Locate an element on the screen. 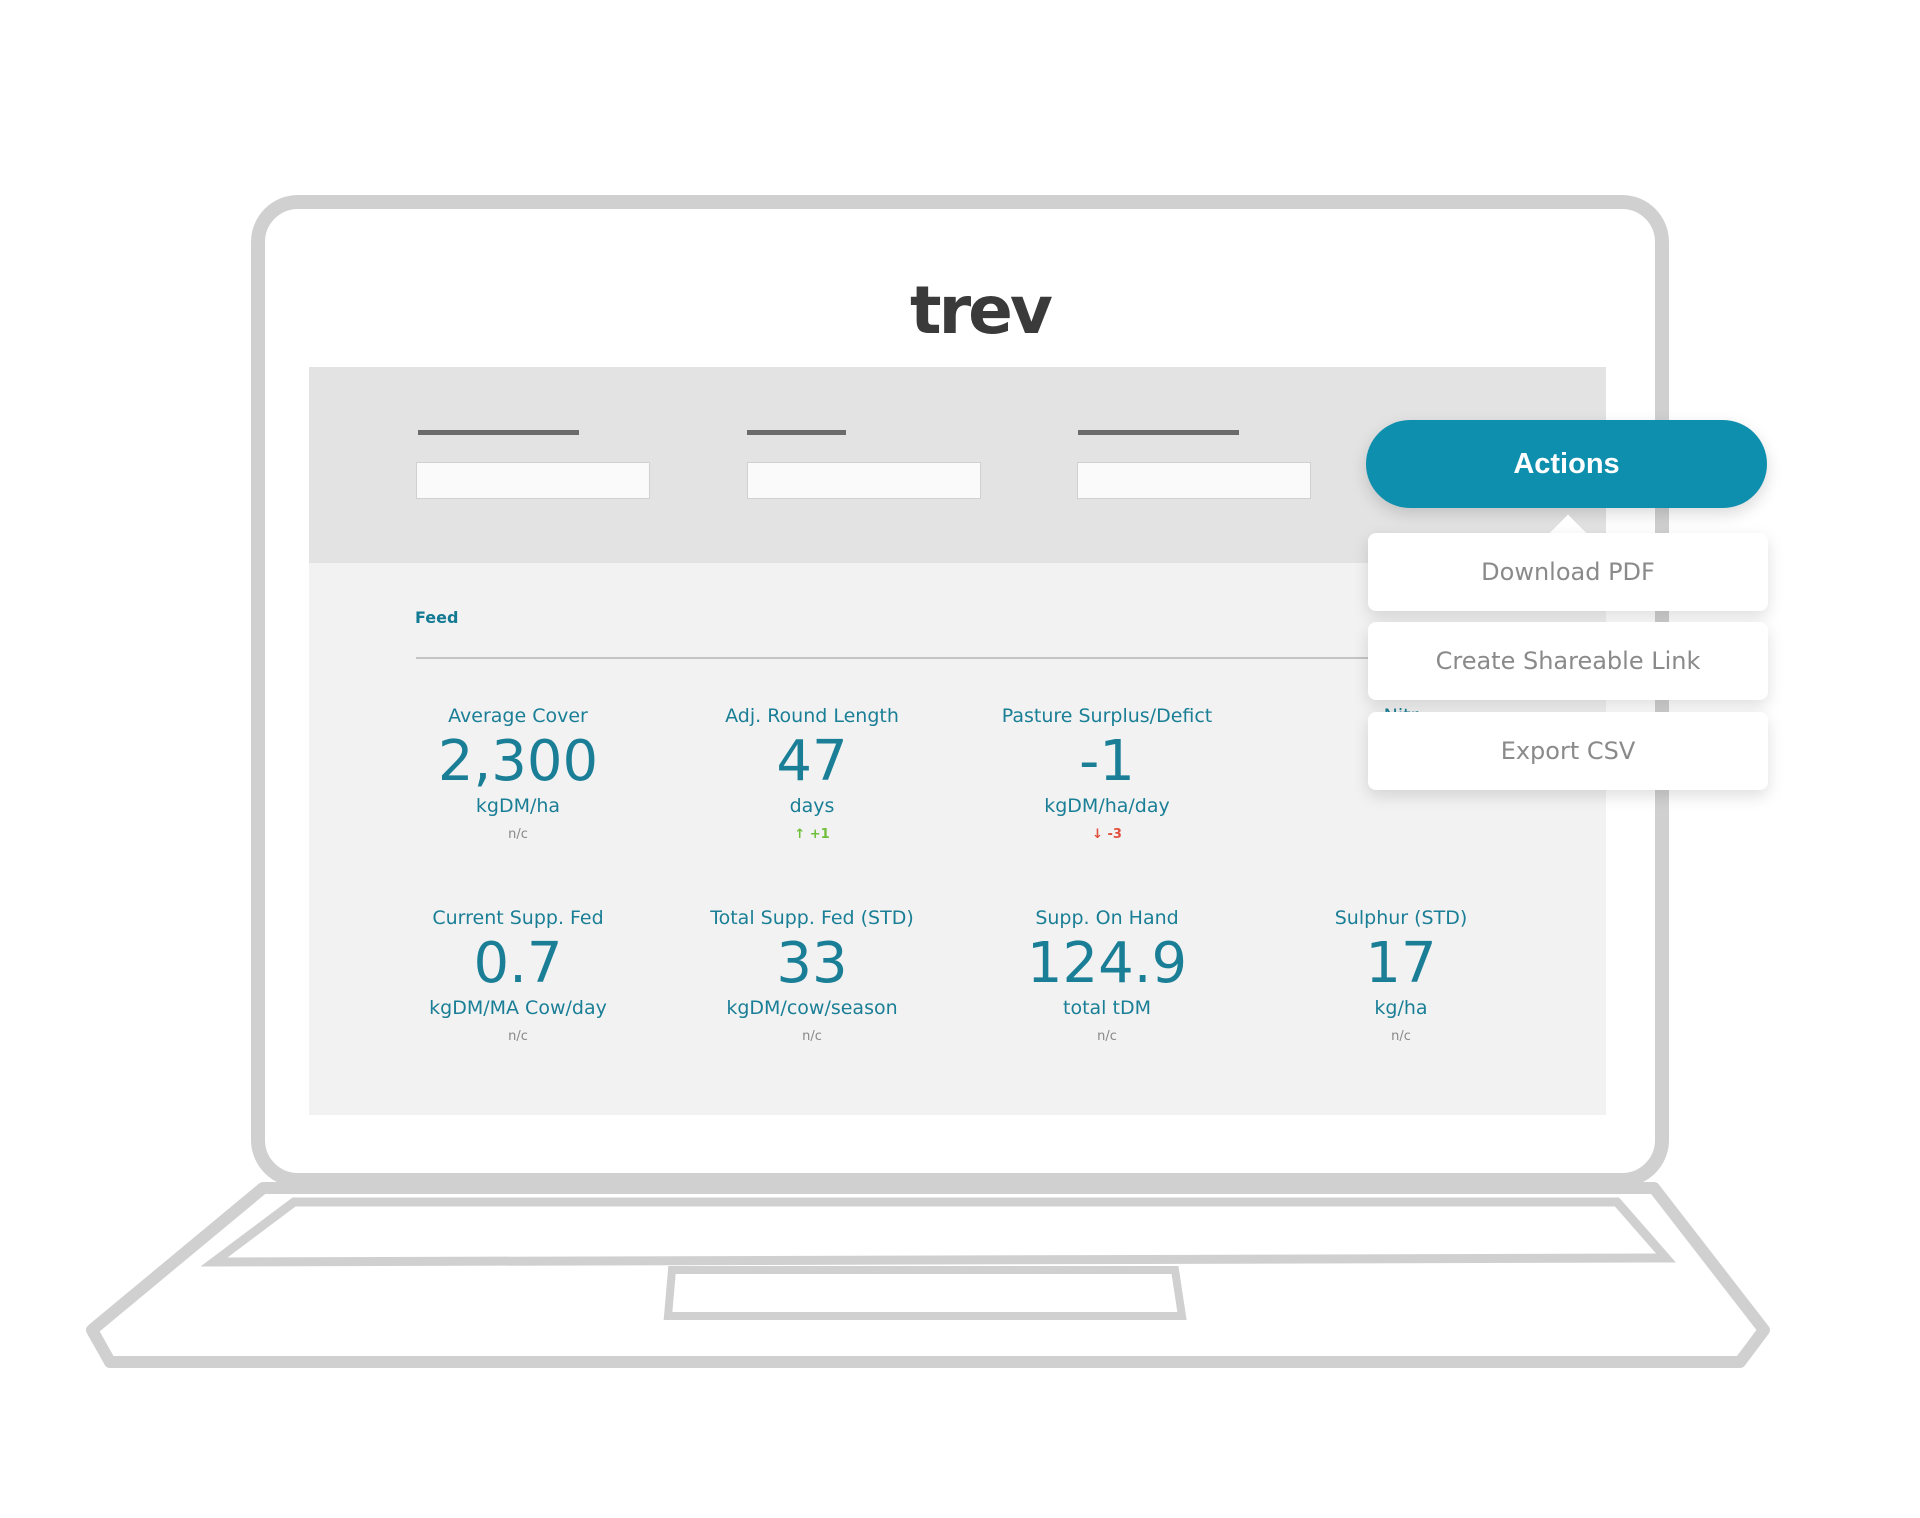 Image resolution: width=1920 pixels, height=1518 pixels. metric-label: Supp. On Hand is located at coordinates (1107, 918).